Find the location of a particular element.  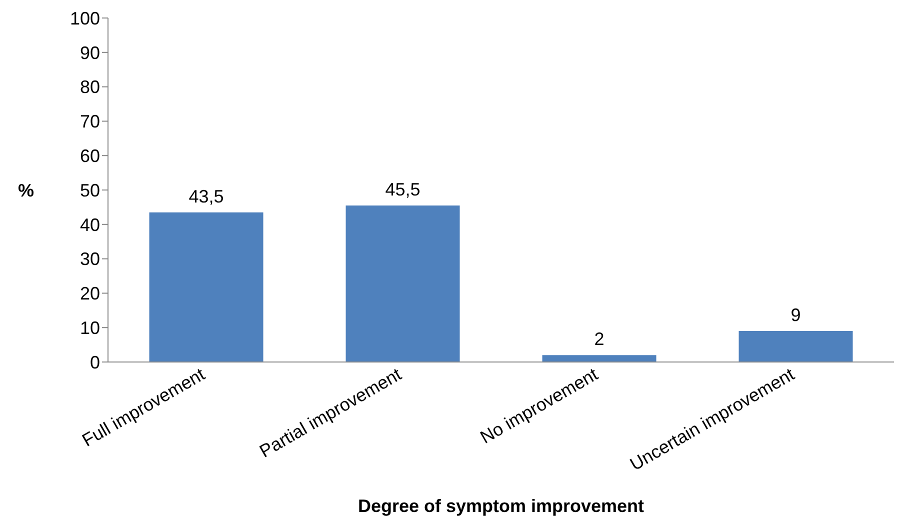

y-tick-label: 80 is located at coordinates (90, 87).